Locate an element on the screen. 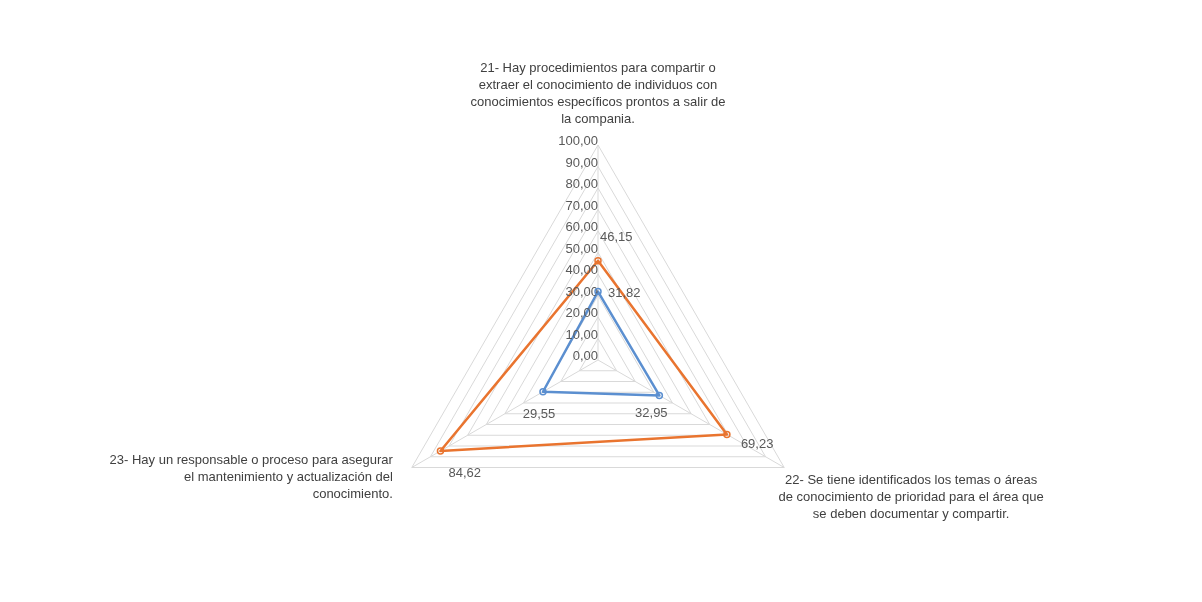  y-tick-label: 0,00 is located at coordinates (585, 355).